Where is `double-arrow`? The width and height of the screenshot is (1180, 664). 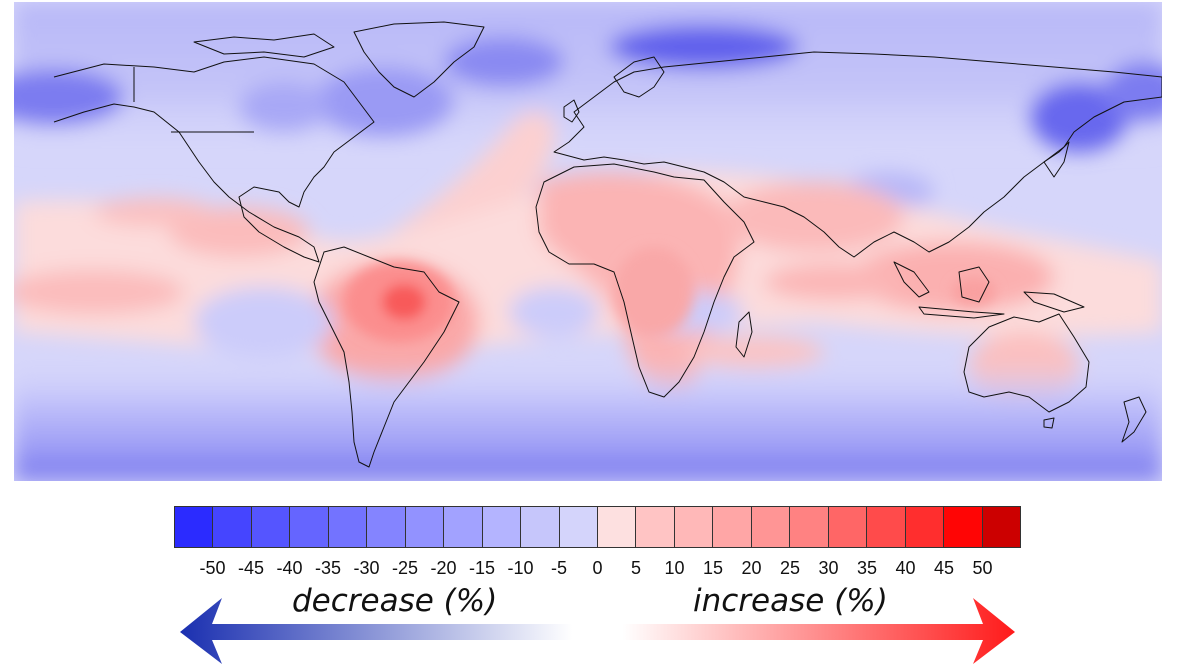
double-arrow is located at coordinates (597, 631).